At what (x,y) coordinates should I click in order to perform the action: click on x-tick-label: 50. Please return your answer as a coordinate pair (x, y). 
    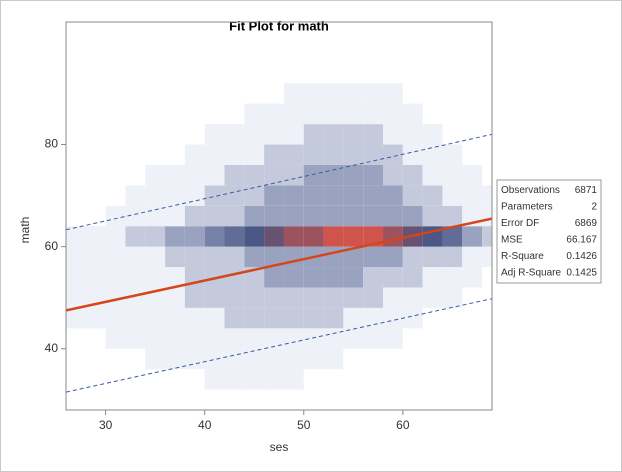
    Looking at the image, I should click on (304, 425).